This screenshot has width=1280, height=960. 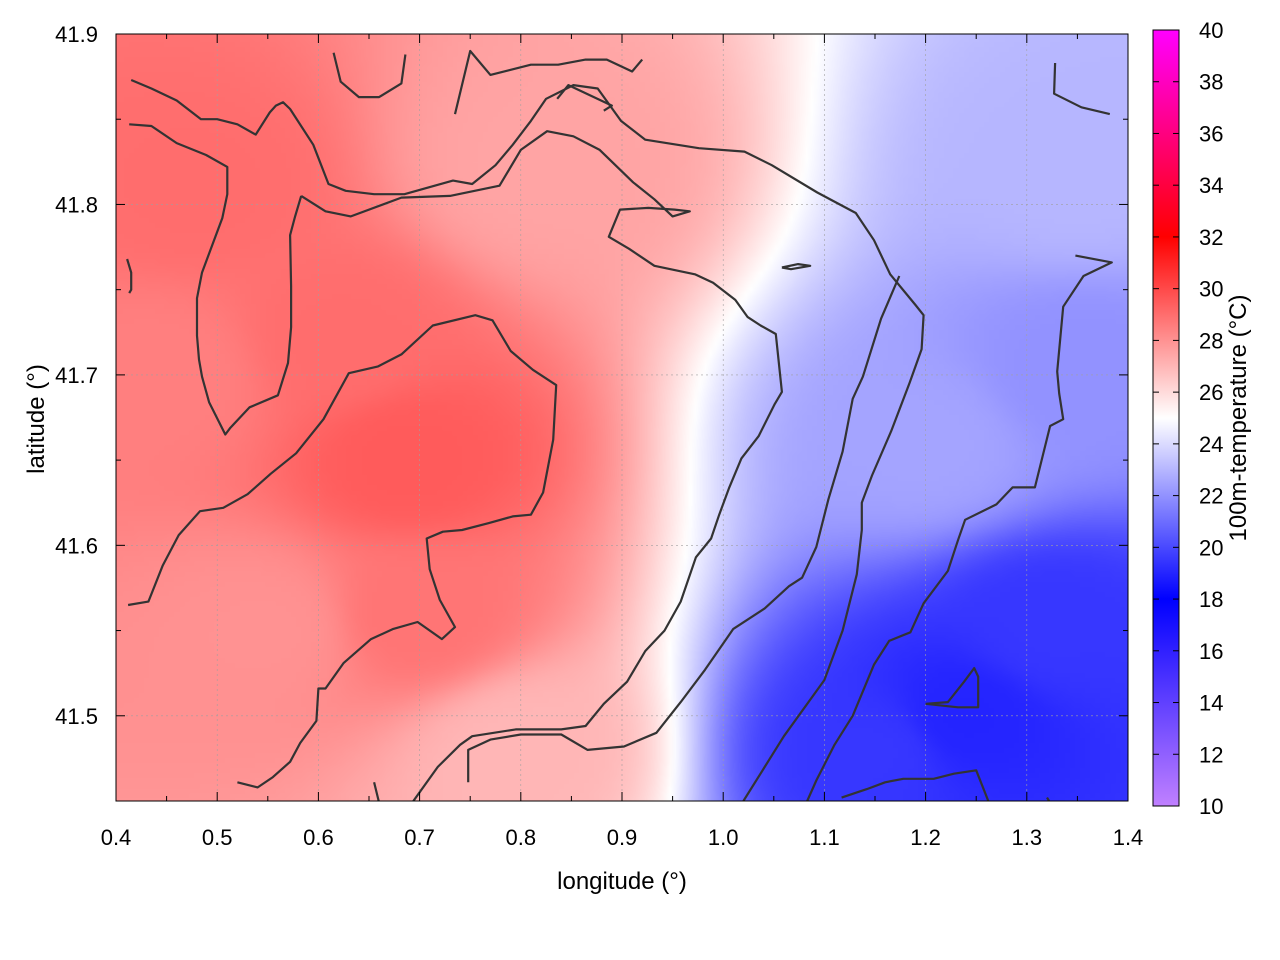 I want to click on colorbar-tick-label: 32, so click(x=1211, y=237).